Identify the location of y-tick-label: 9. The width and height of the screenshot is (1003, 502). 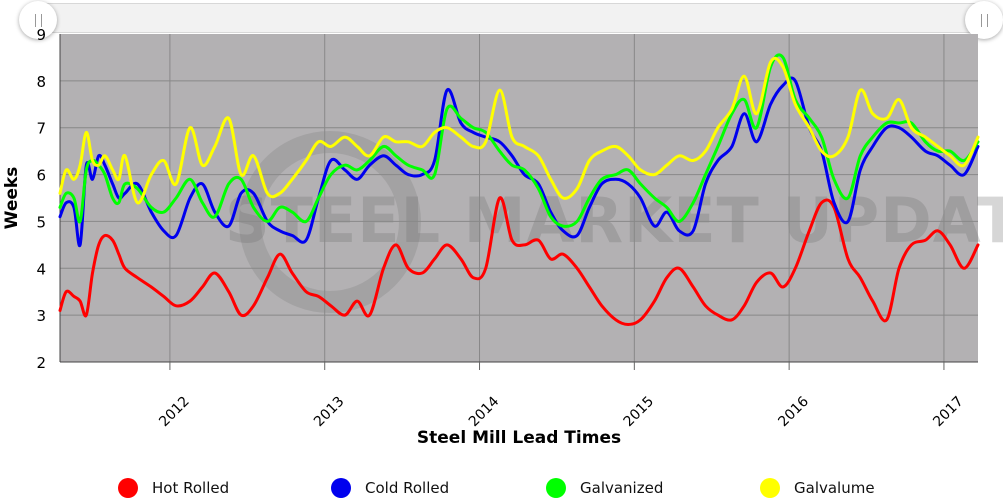
(41, 35).